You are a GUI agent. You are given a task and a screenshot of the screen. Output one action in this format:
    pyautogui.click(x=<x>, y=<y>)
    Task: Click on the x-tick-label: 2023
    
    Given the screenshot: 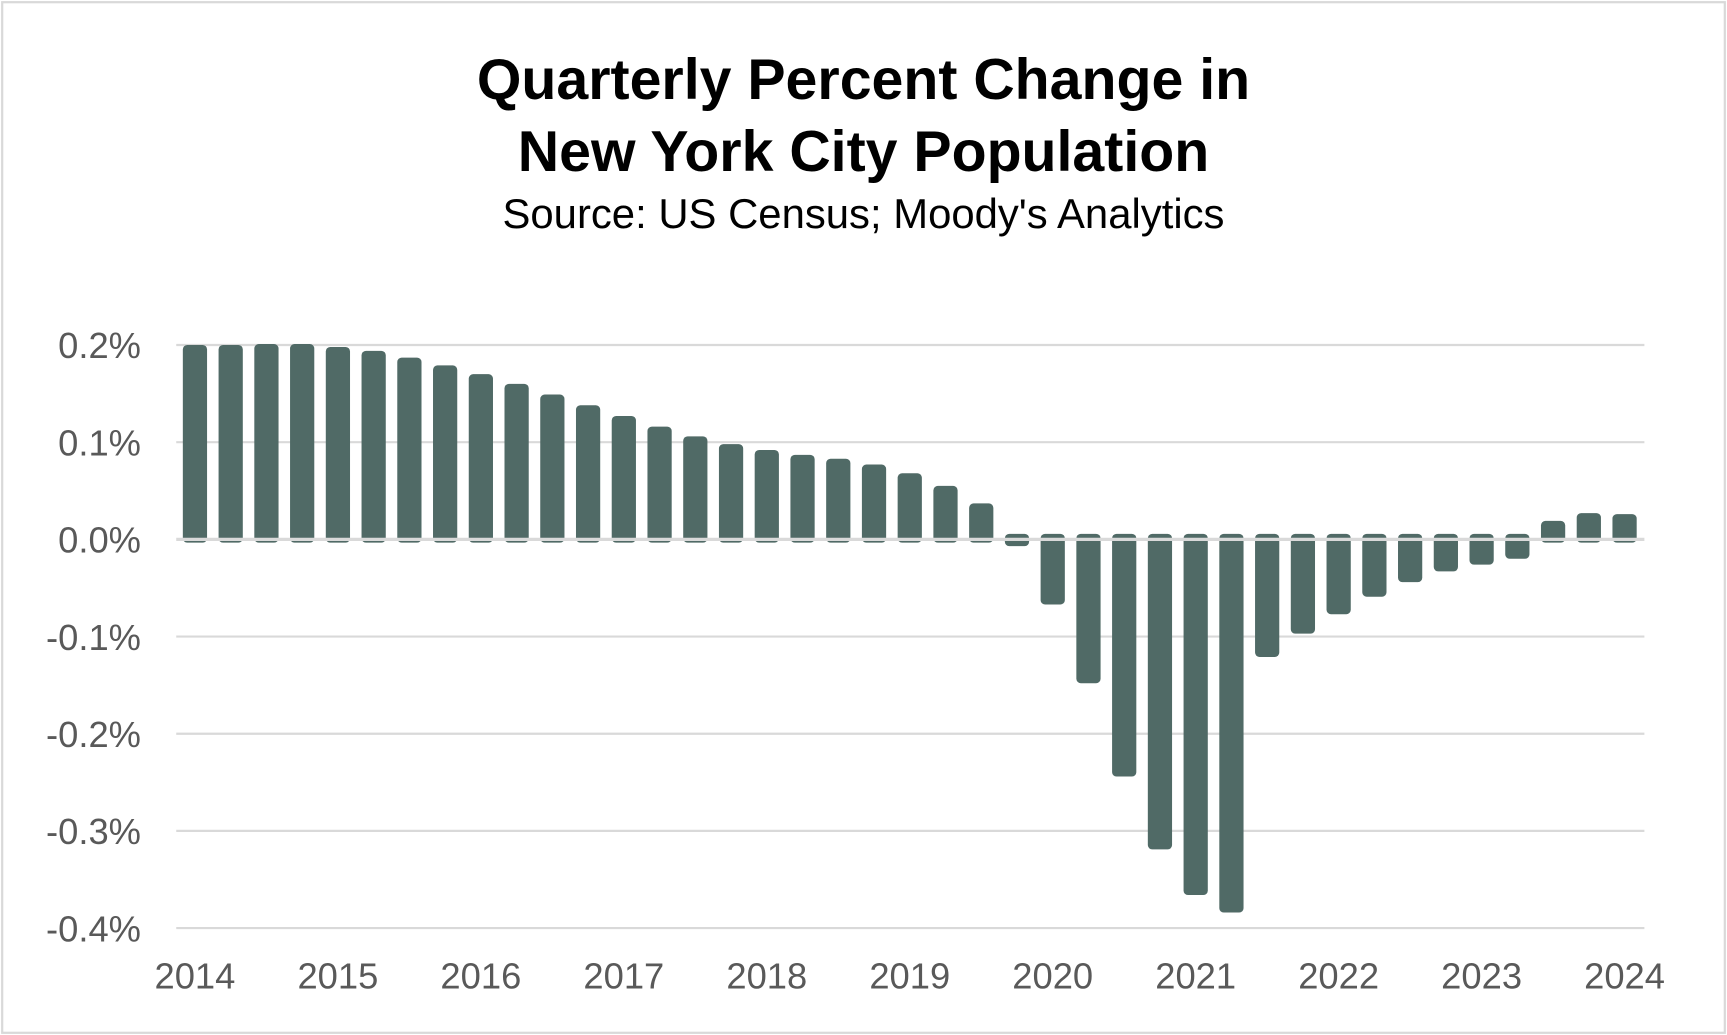 What is the action you would take?
    pyautogui.click(x=1481, y=976)
    